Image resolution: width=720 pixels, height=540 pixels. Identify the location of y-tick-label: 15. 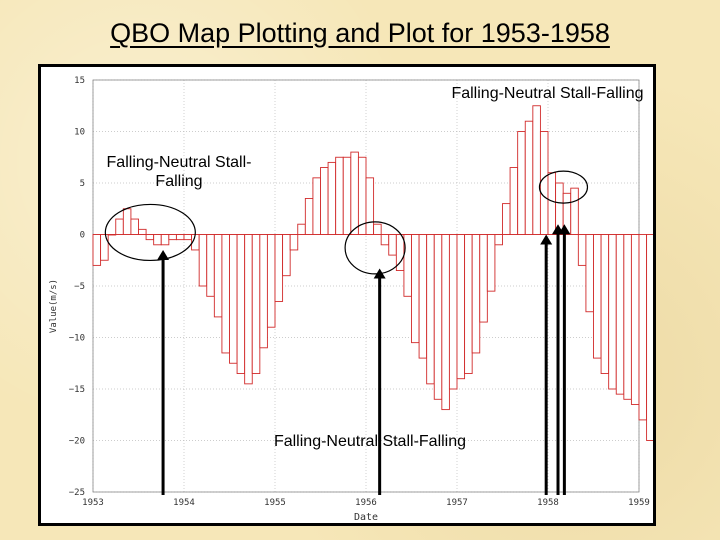
(79, 81).